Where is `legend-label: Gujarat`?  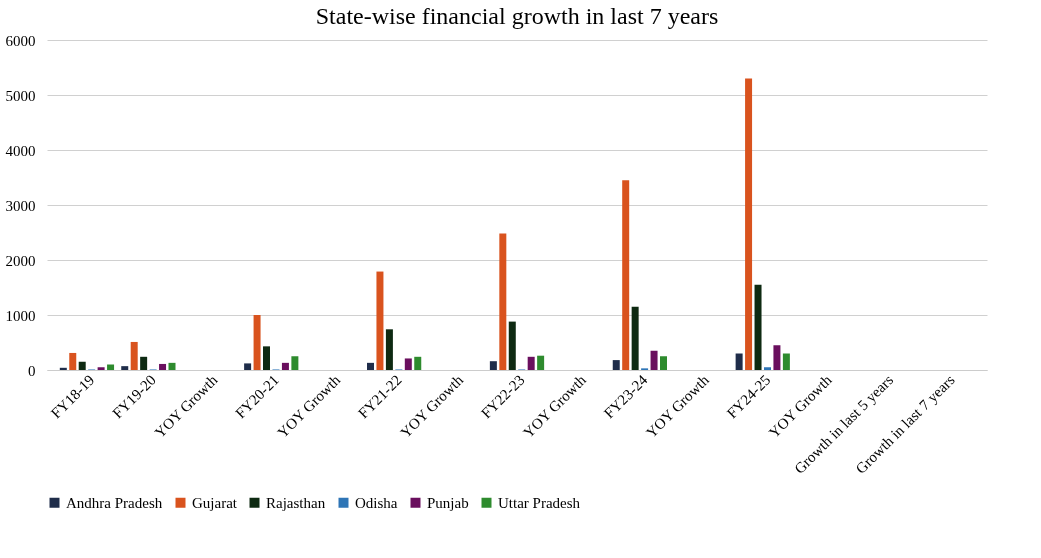
legend-label: Gujarat is located at coordinates (215, 502).